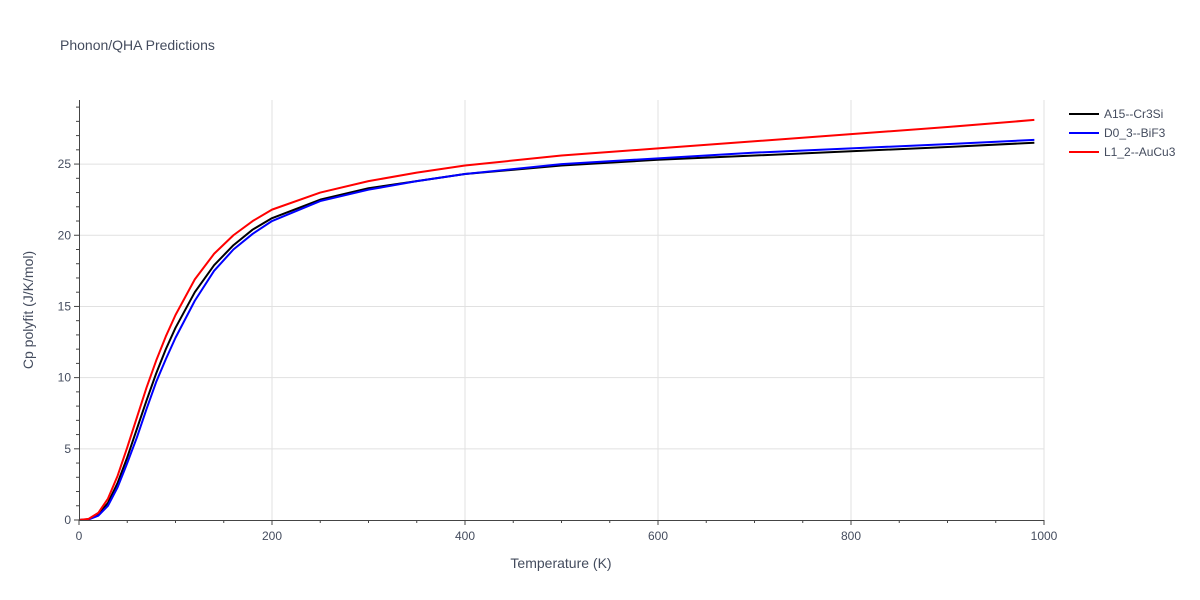 The image size is (1200, 600). I want to click on x-tick-label: 200, so click(272, 536).